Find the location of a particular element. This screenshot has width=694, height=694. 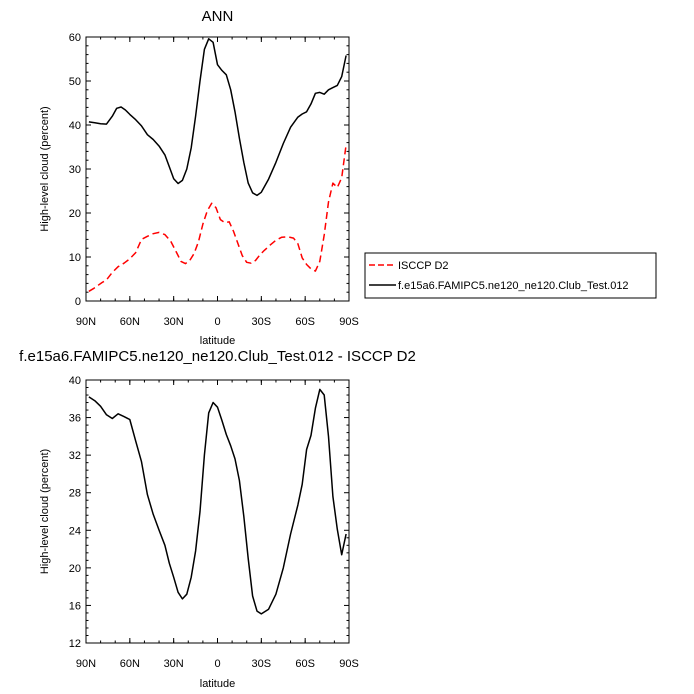

legend-label-1: ISCCP D2 is located at coordinates (423, 266).